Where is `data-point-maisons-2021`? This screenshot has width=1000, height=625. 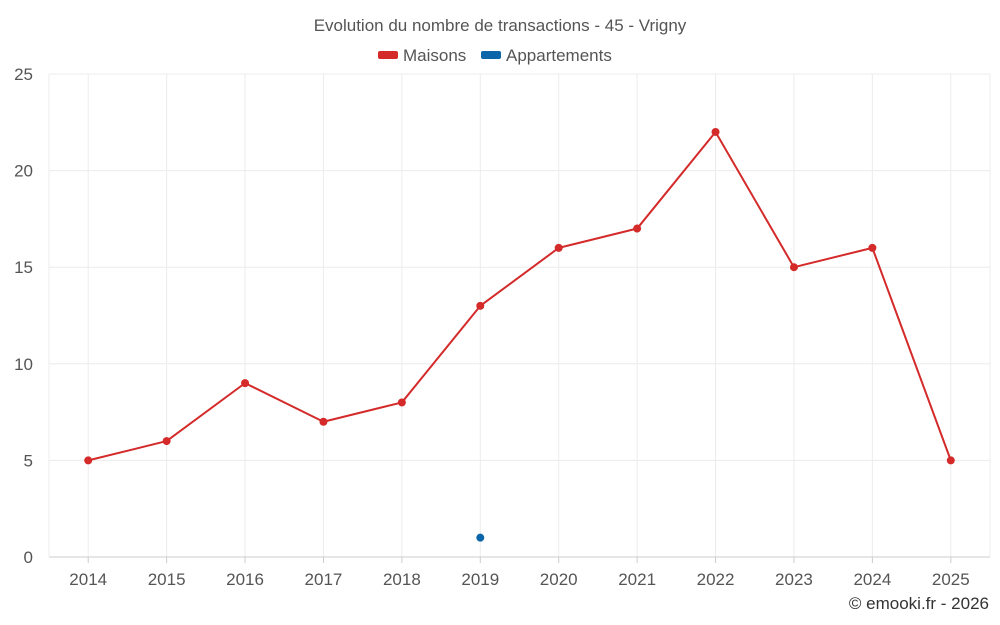 data-point-maisons-2021 is located at coordinates (637, 228).